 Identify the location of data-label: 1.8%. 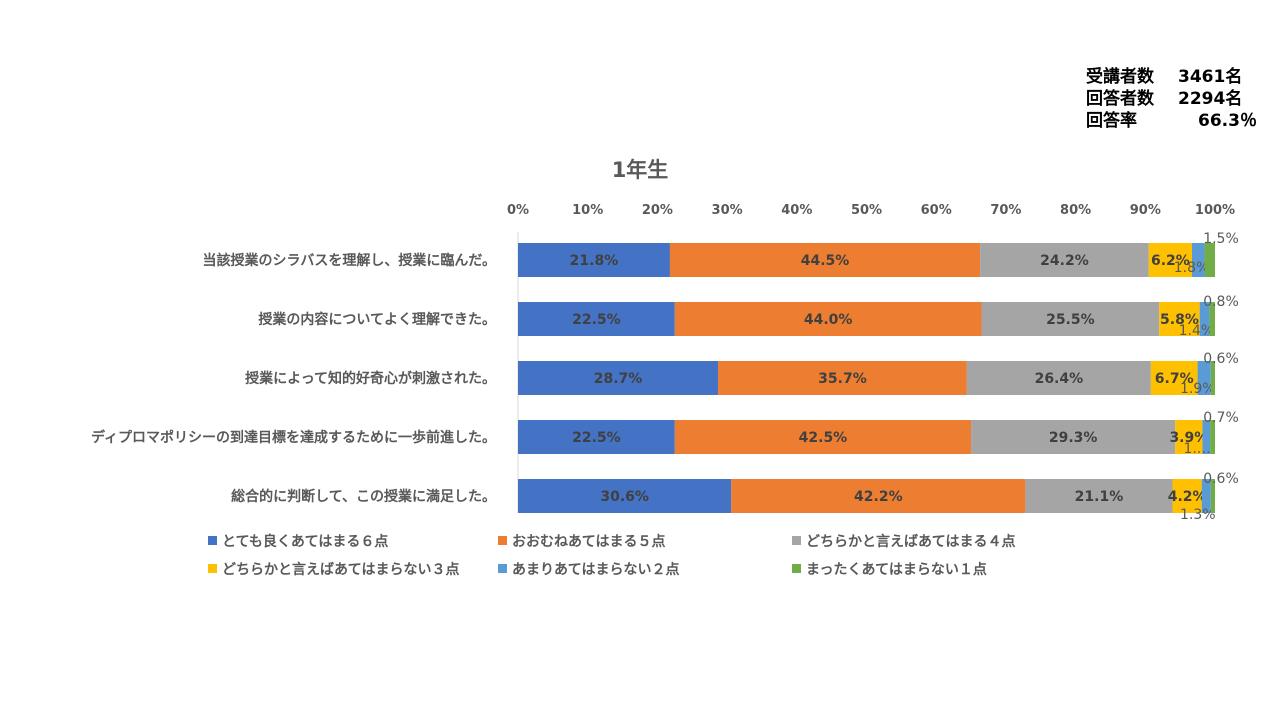
(1192, 268).